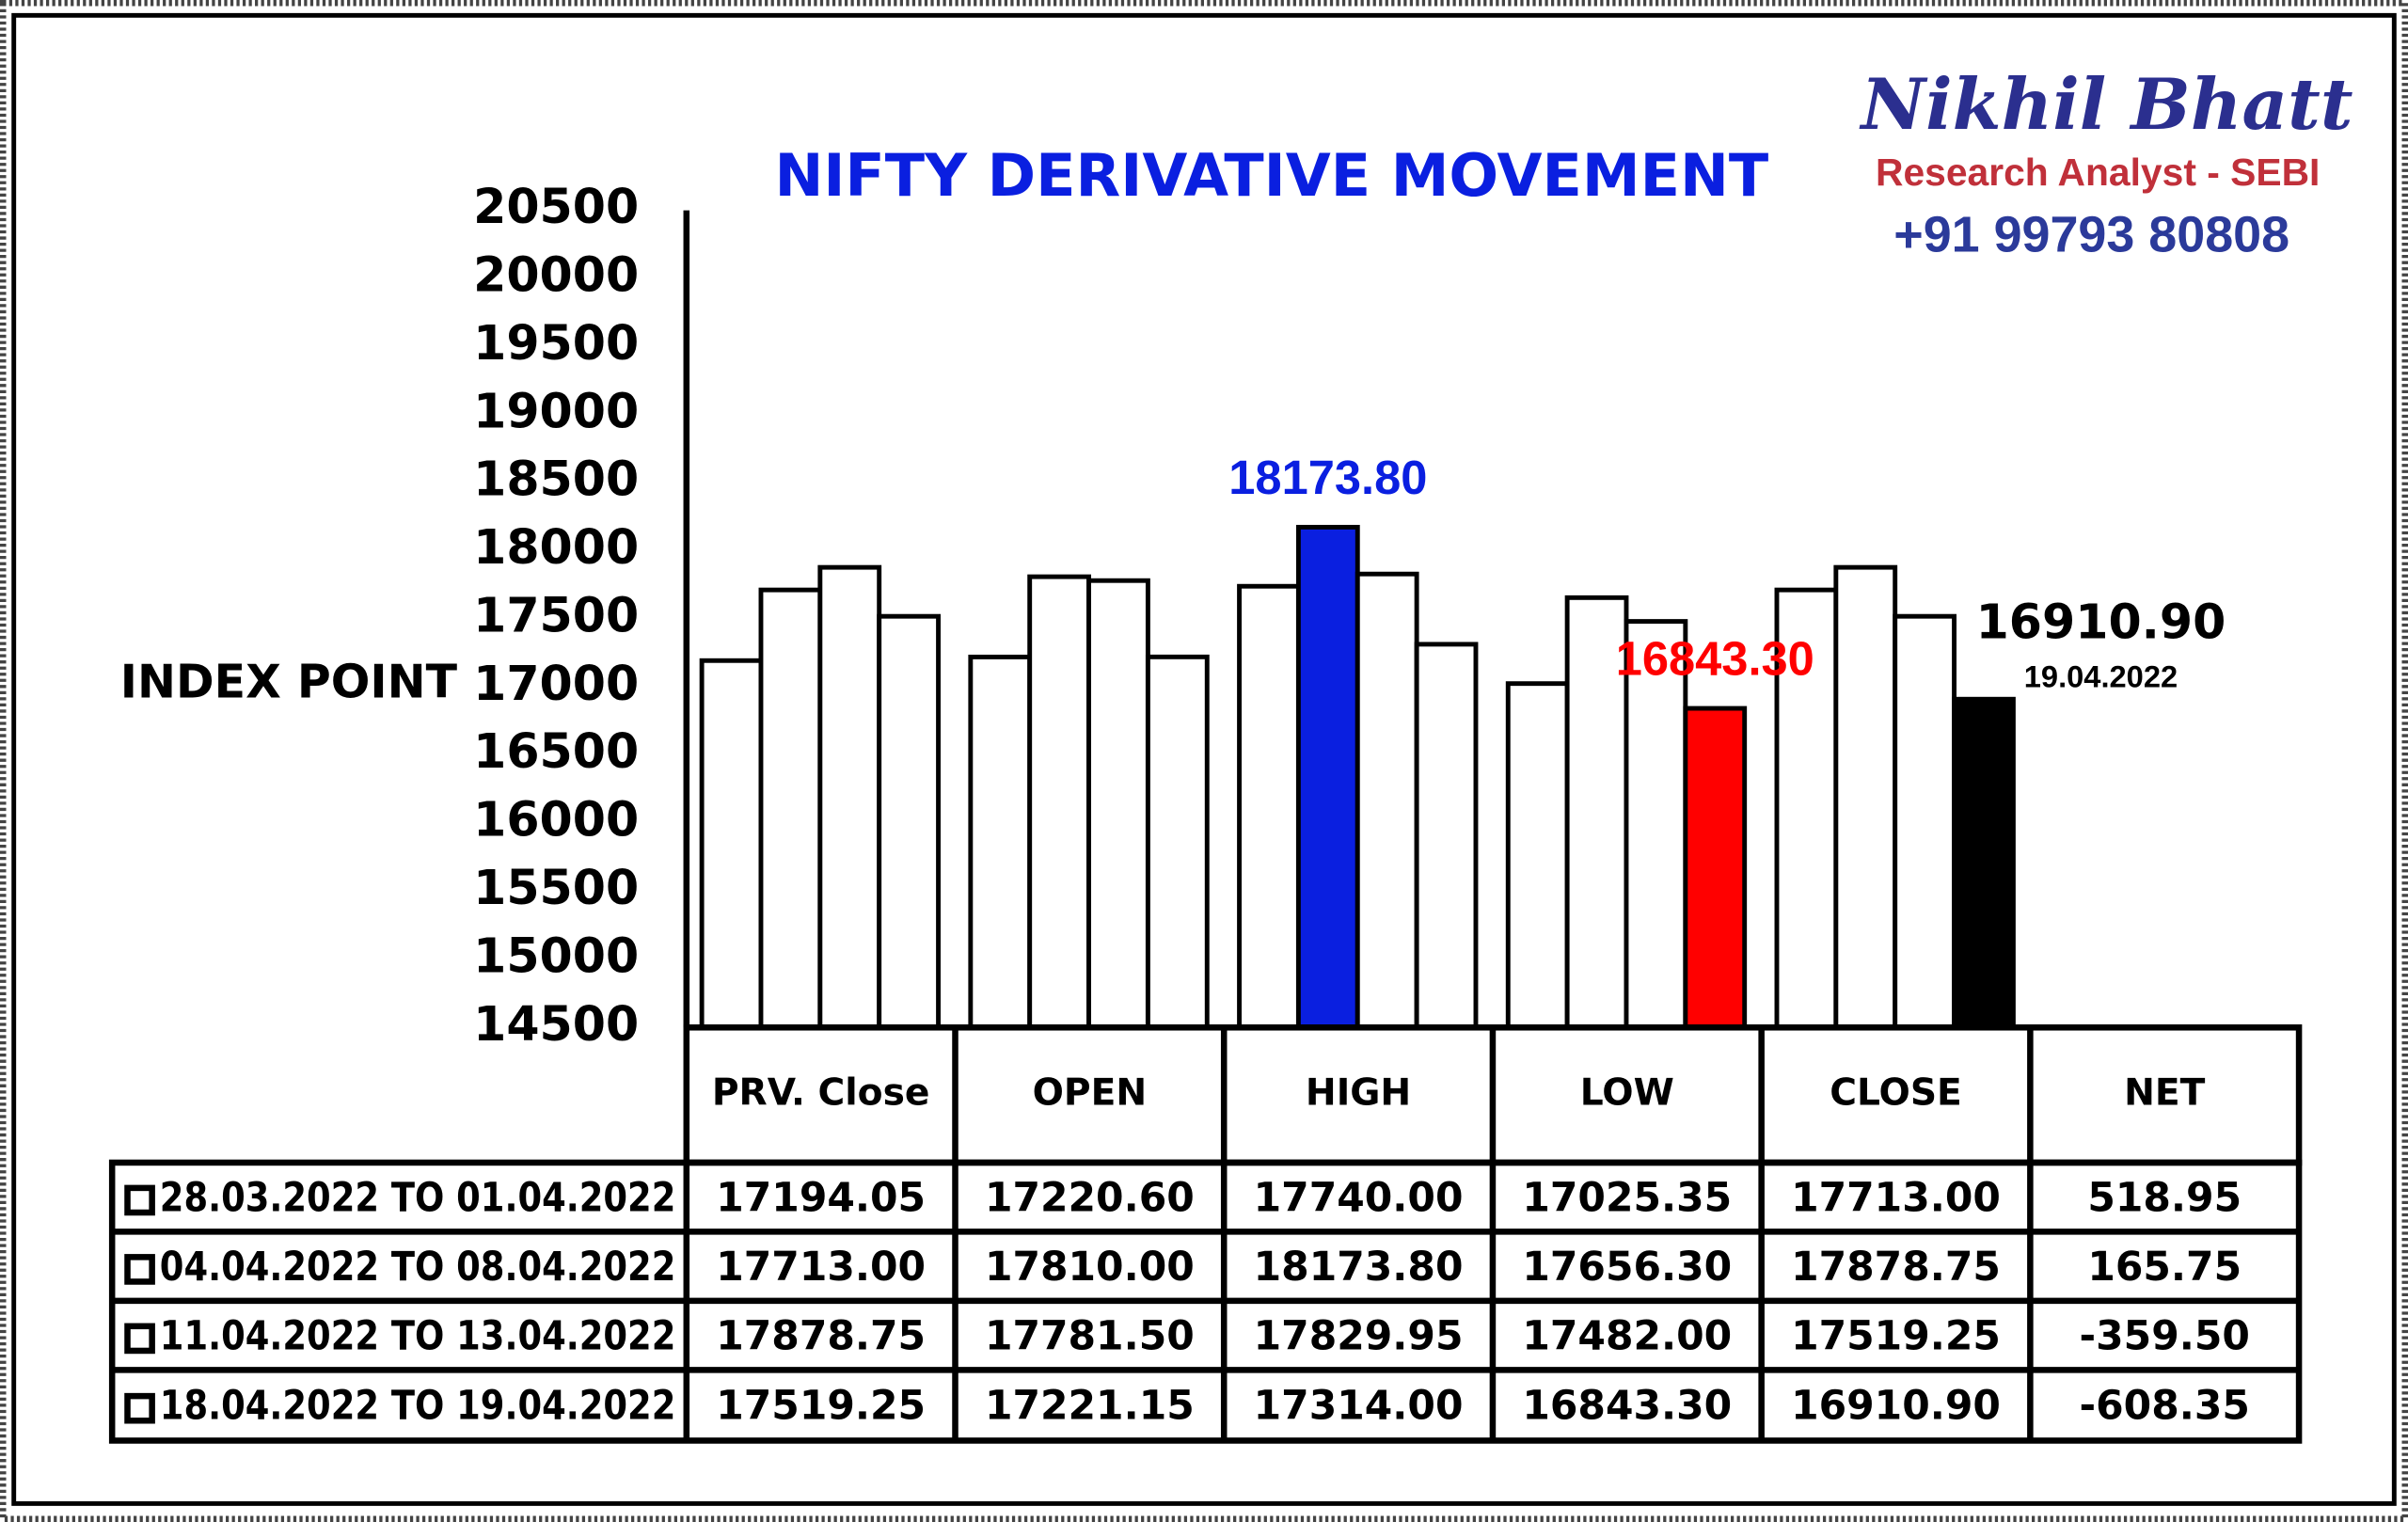 This screenshot has height=1522, width=2408. What do you see at coordinates (556, 684) in the screenshot?
I see `y-tick-label: 17000` at bounding box center [556, 684].